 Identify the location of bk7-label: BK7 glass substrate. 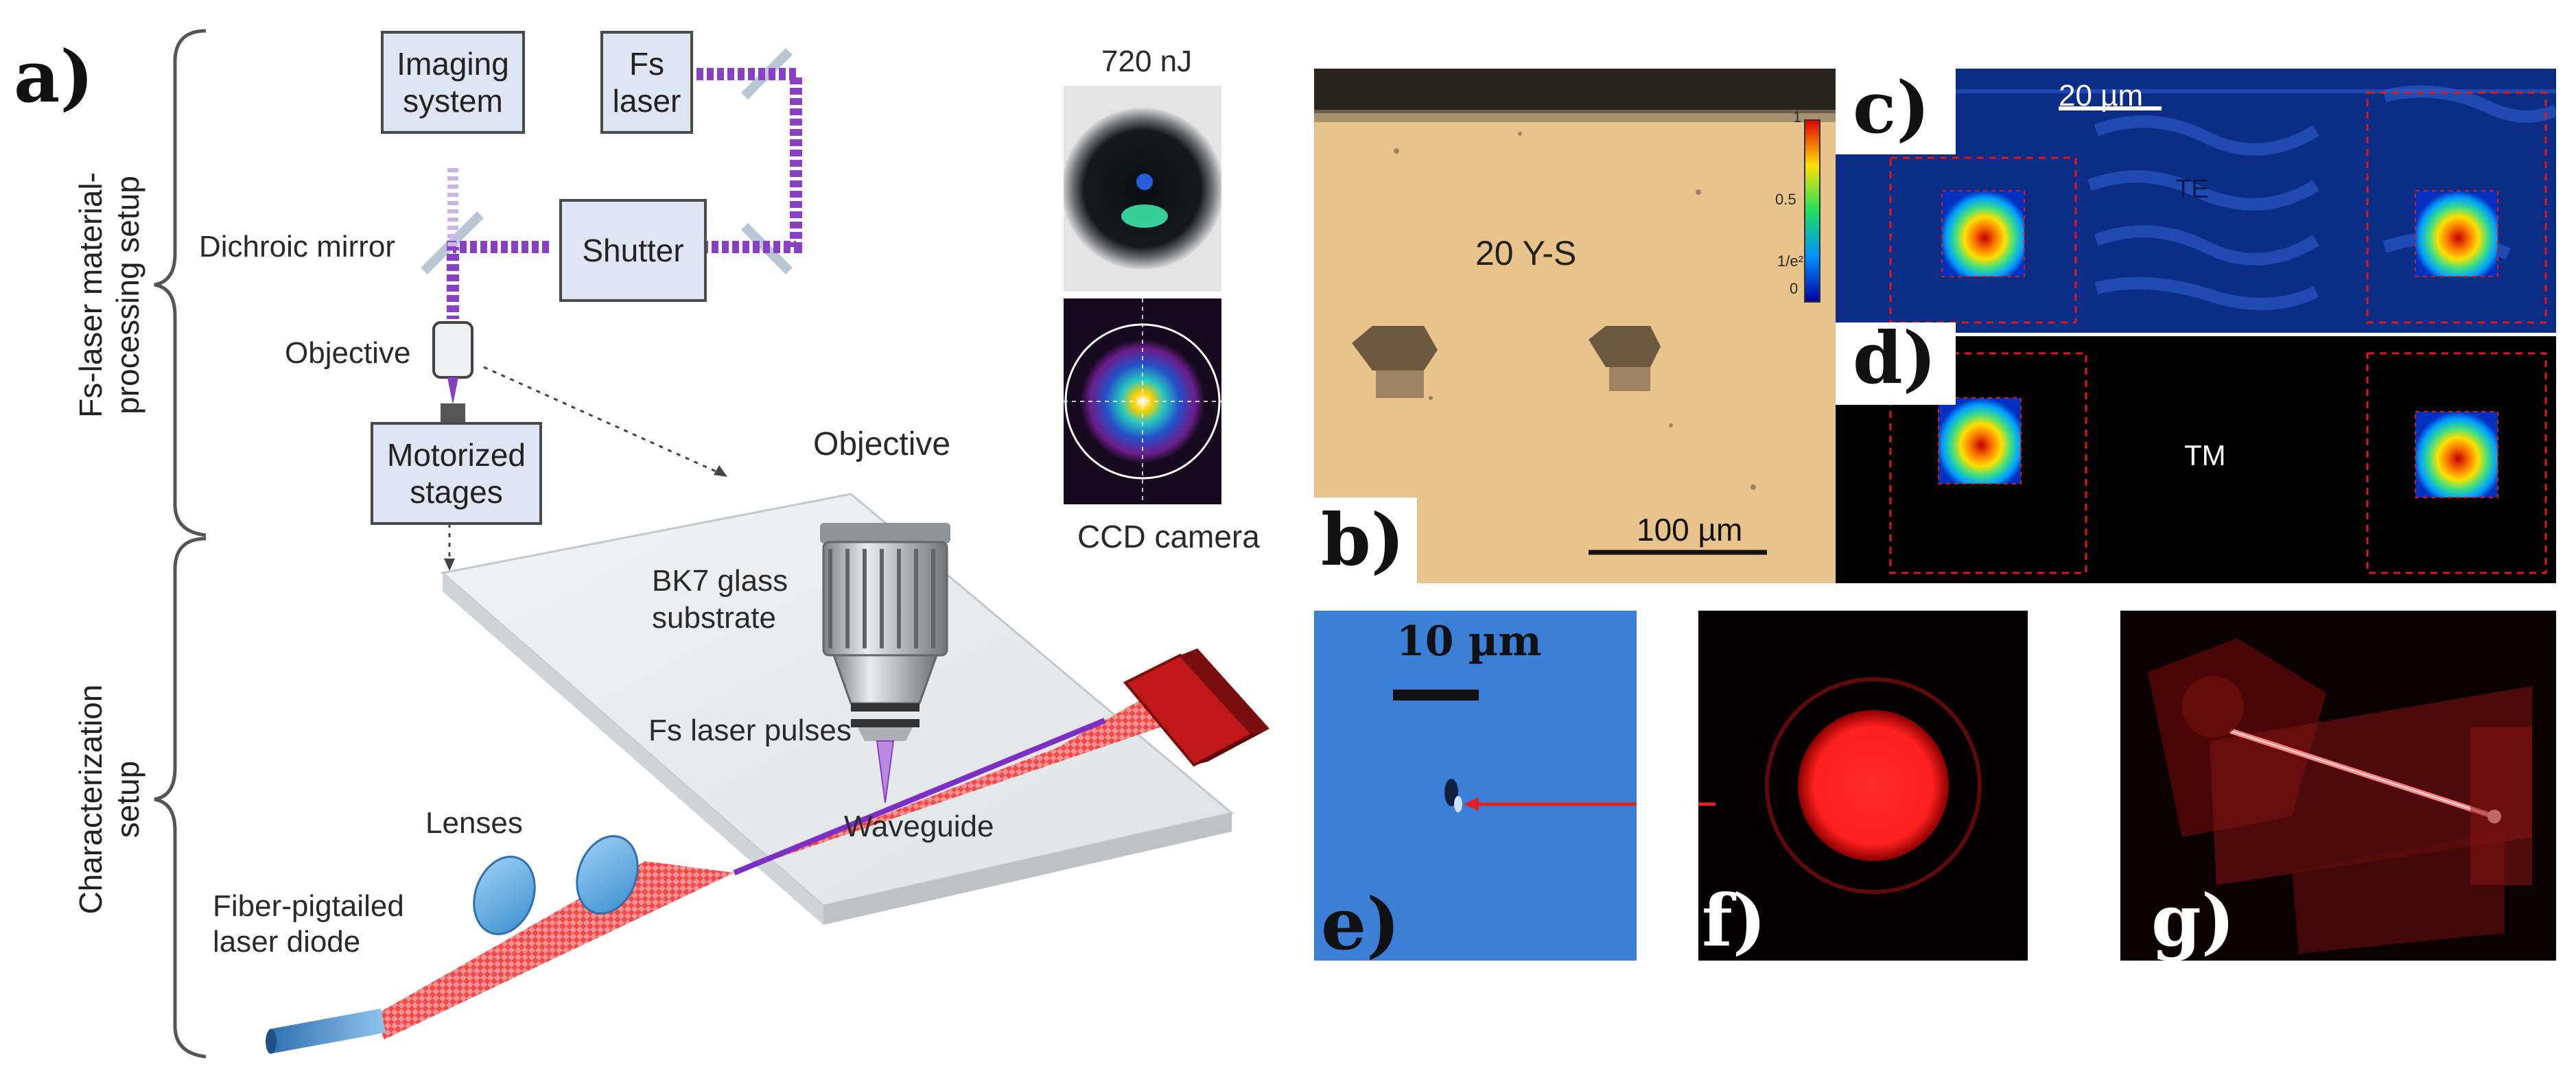
(720, 599).